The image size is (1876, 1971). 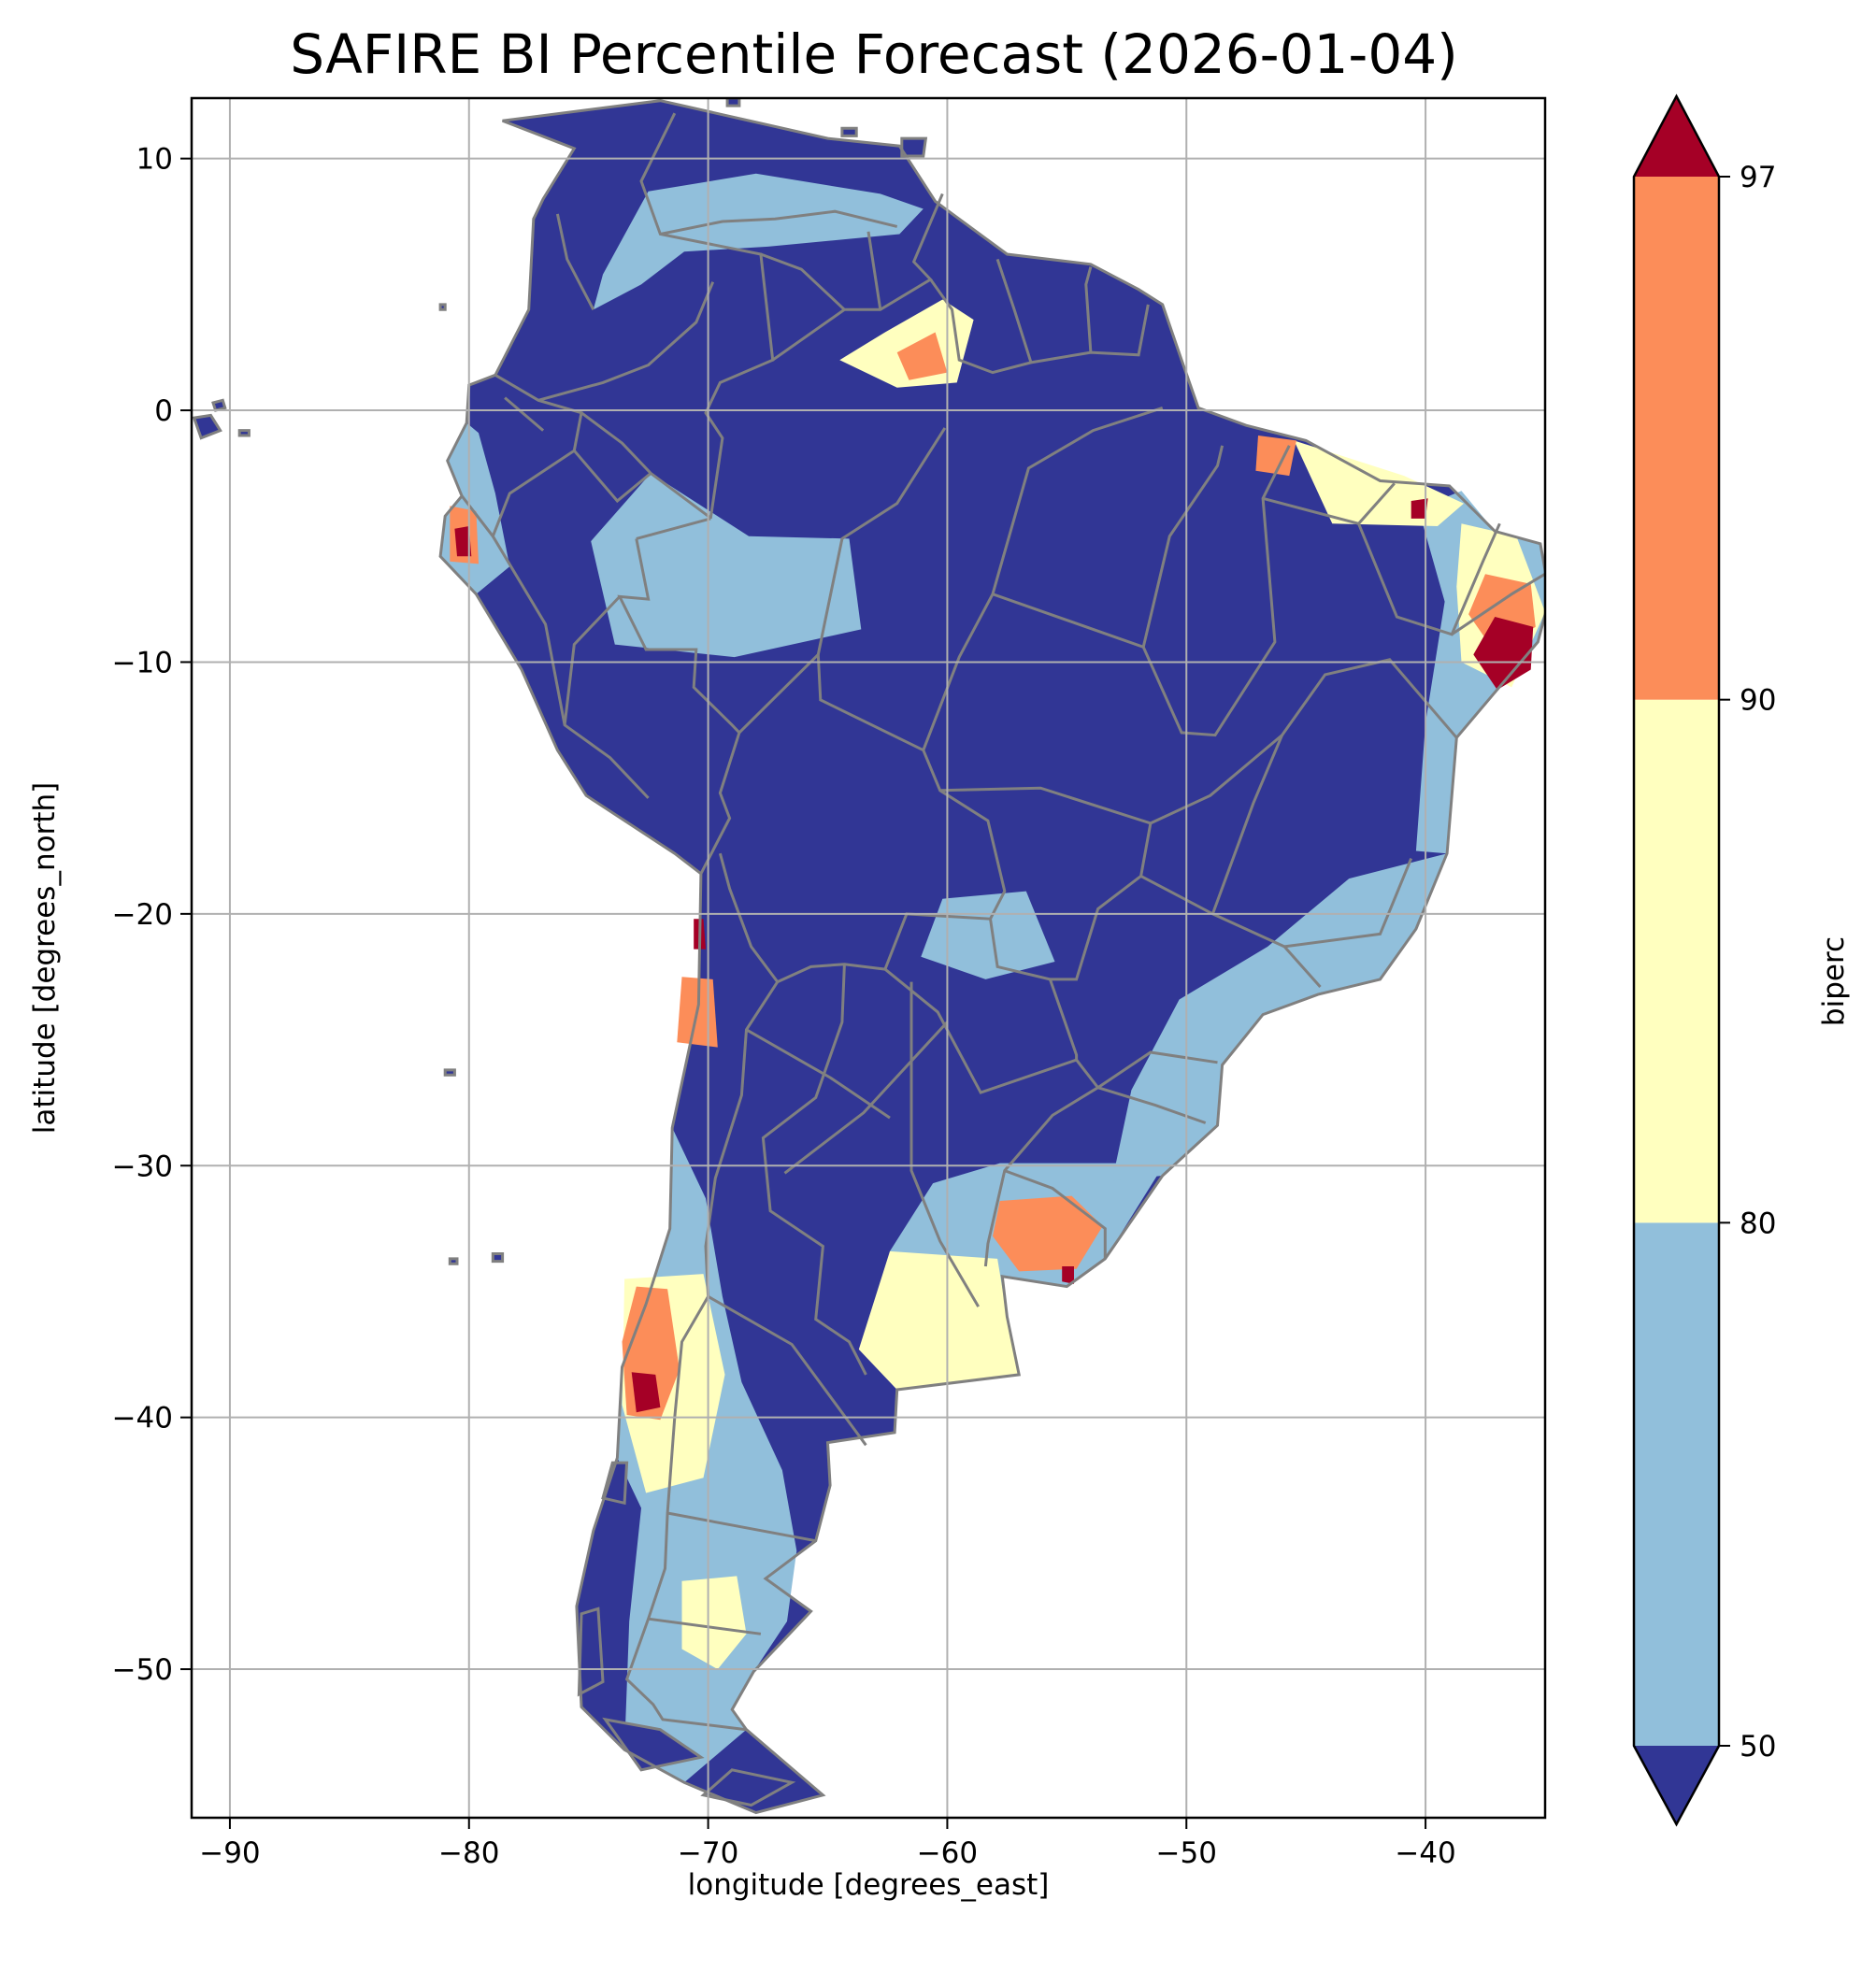 I want to click on x-tick-label-2: −70, so click(x=708, y=1853).